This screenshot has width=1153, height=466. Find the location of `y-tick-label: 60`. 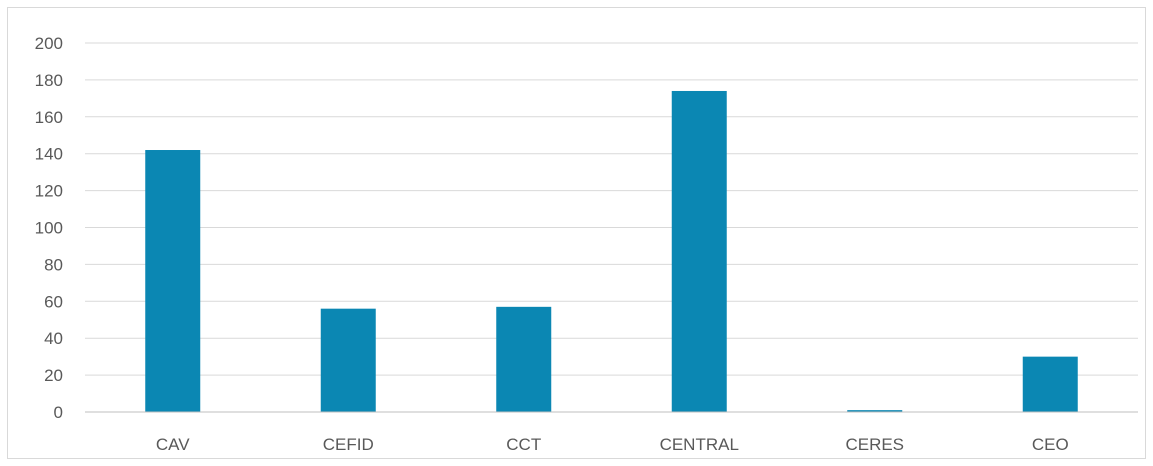

y-tick-label: 60 is located at coordinates (53, 301).